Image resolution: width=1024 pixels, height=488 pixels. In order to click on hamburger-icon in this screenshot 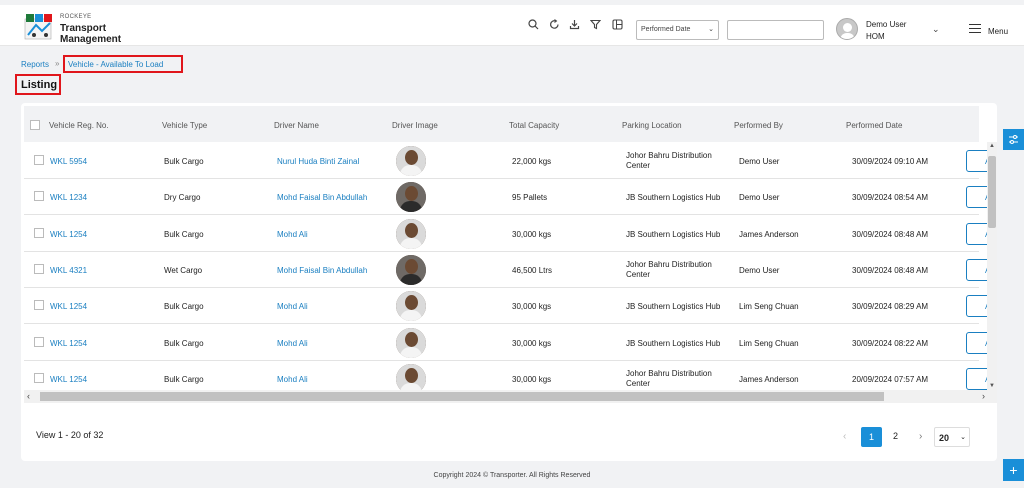, I will do `click(975, 28)`.